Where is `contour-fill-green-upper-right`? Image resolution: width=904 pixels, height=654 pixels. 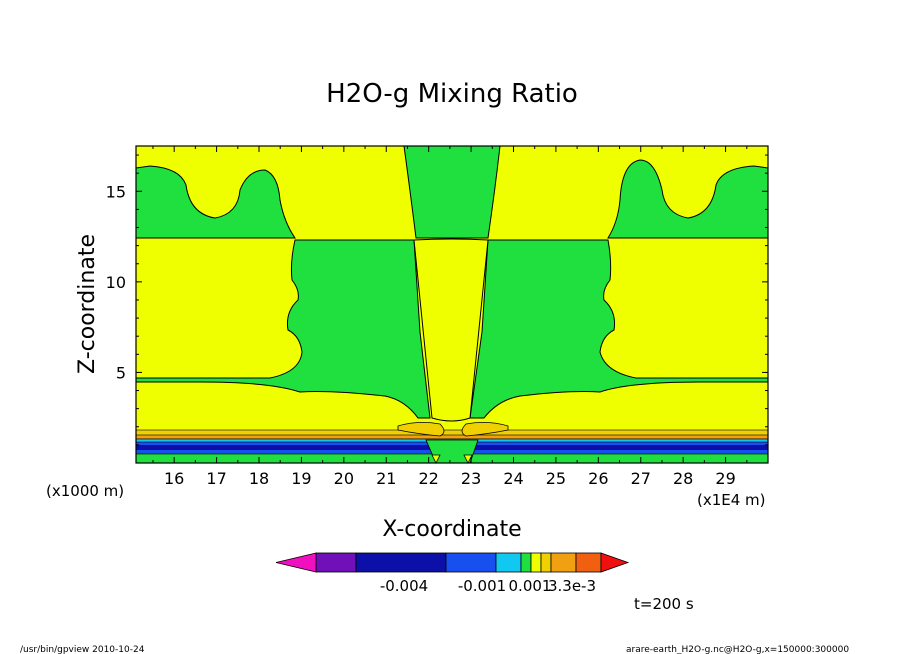
contour-fill-green-upper-right is located at coordinates (688, 199).